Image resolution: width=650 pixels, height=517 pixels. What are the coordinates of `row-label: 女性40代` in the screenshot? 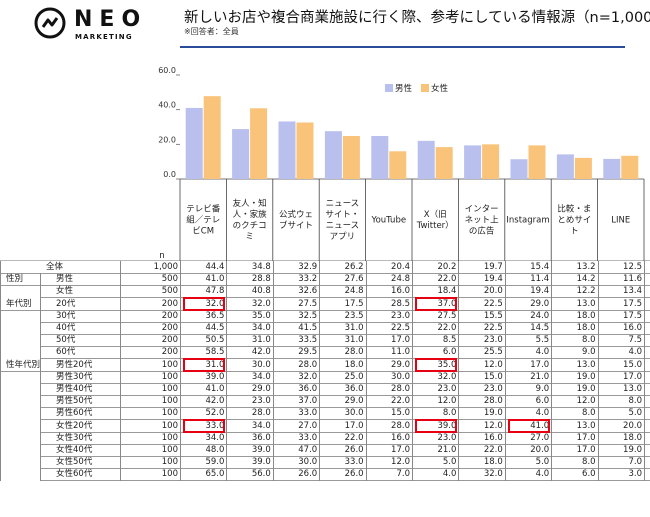 It's located at (74, 450).